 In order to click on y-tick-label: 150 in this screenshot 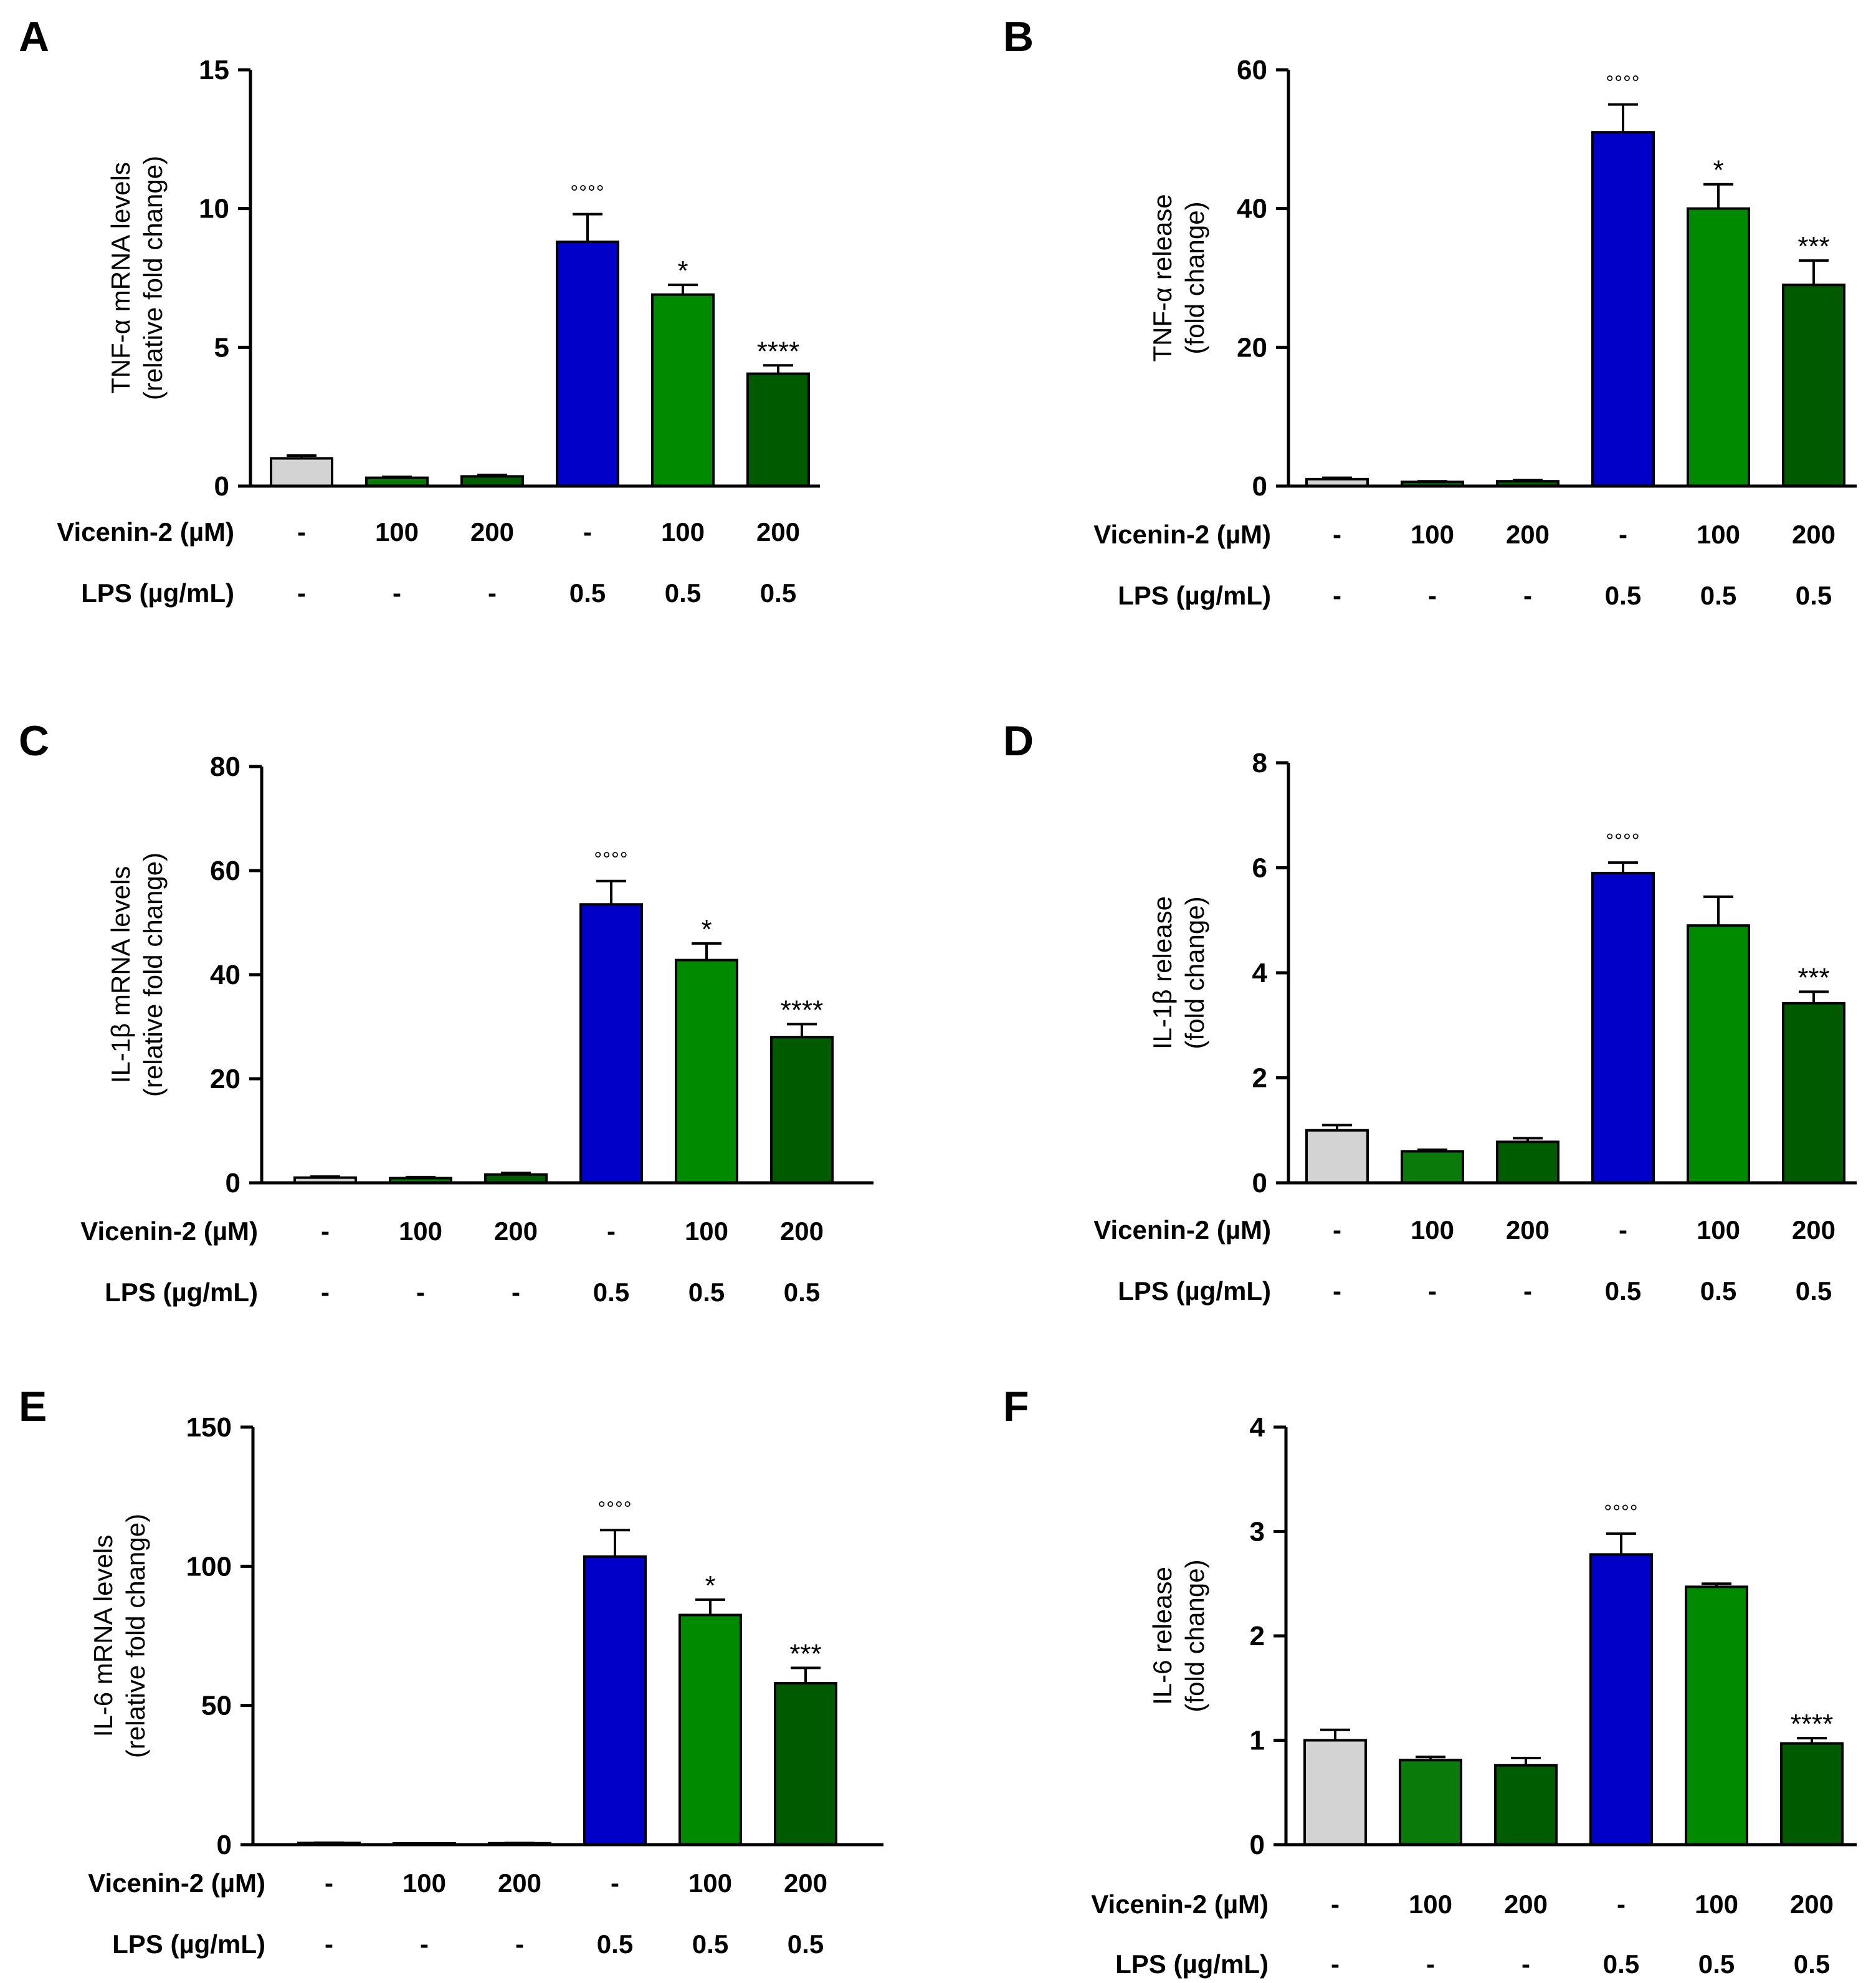, I will do `click(209, 1427)`.